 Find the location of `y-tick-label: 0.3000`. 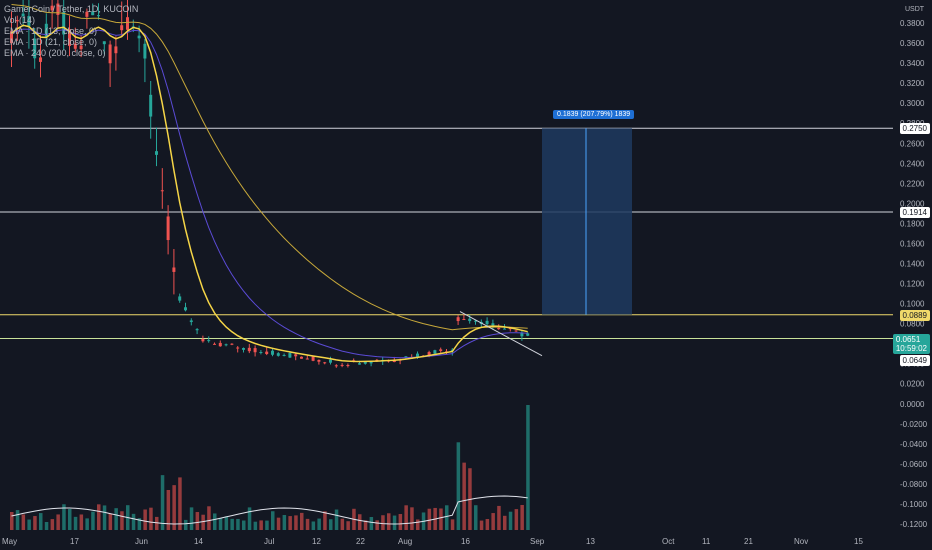

y-tick-label: 0.3000 is located at coordinates (912, 103).